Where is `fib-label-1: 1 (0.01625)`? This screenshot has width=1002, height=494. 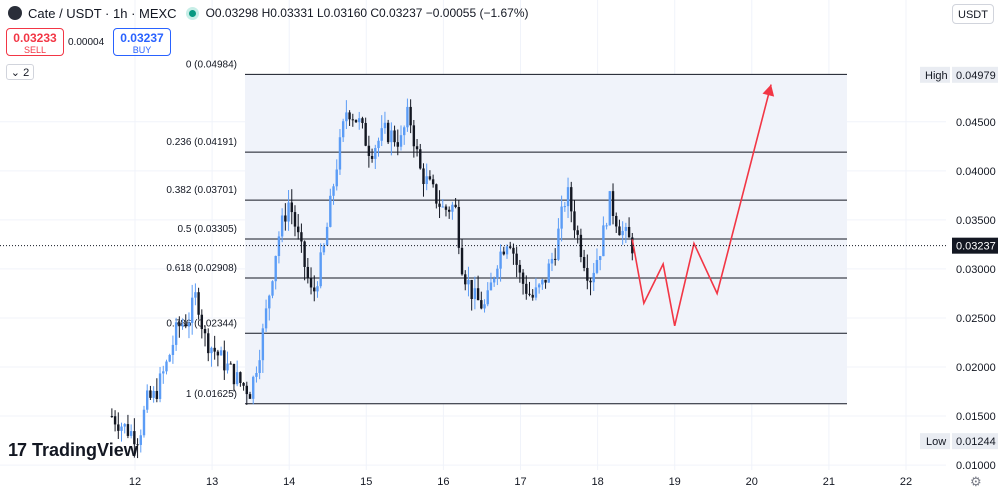
fib-label-1: 1 (0.01625) is located at coordinates (211, 394).